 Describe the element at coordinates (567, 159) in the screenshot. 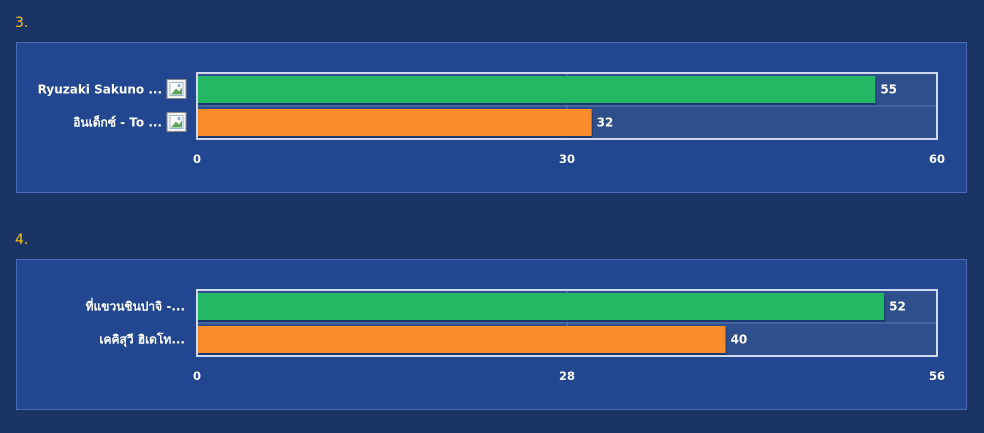

I see `x-tick-label: 30` at that location.